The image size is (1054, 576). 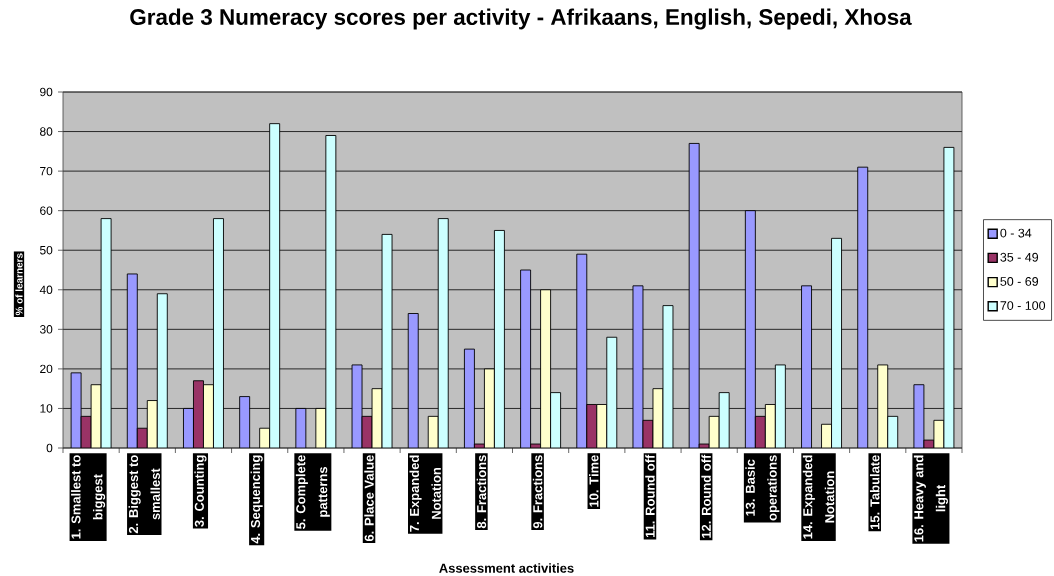 What do you see at coordinates (706, 496) in the screenshot?
I see `x-tick-label: 12. Round off` at bounding box center [706, 496].